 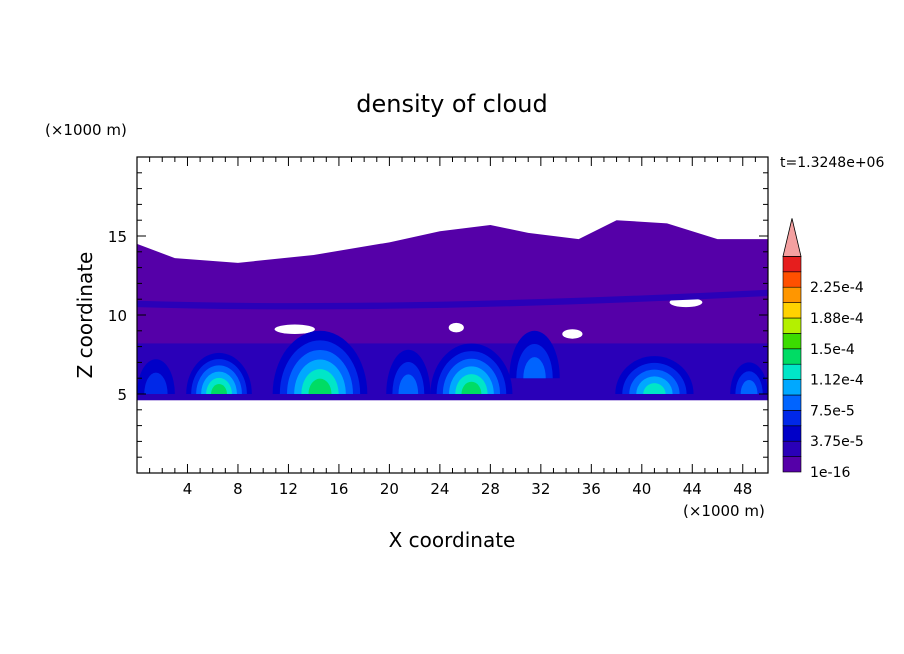 I want to click on chart-title: density of cloud, so click(x=451, y=104).